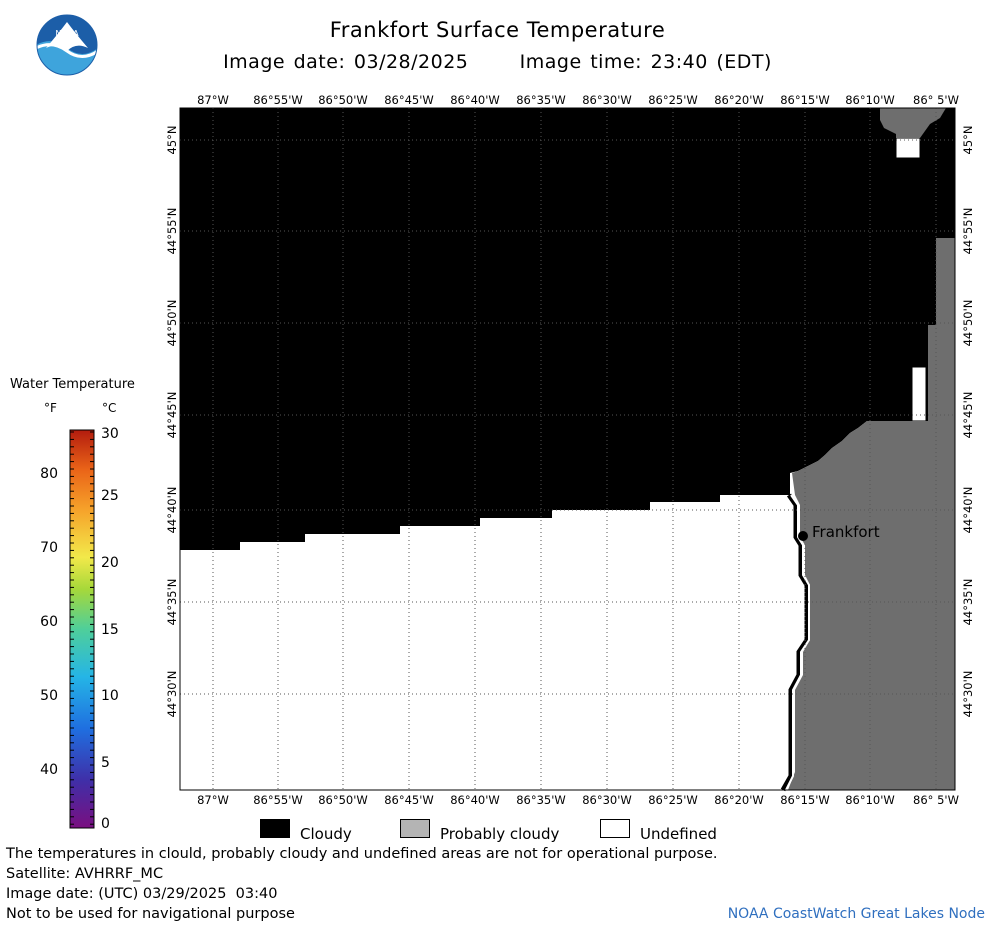  What do you see at coordinates (110, 630) in the screenshot?
I see `c-tick-15: 15` at bounding box center [110, 630].